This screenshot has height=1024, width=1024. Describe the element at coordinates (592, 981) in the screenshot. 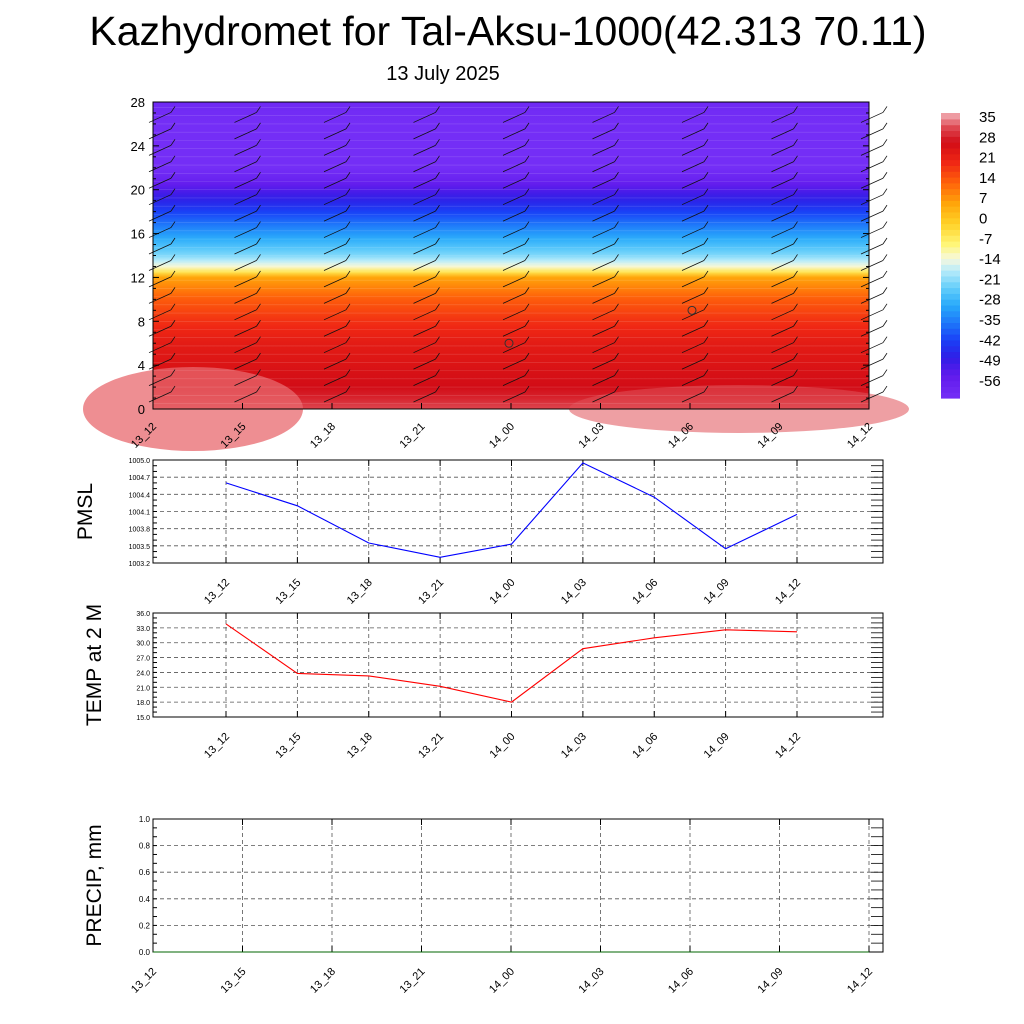

I see `x-tick-label: 14_03` at that location.